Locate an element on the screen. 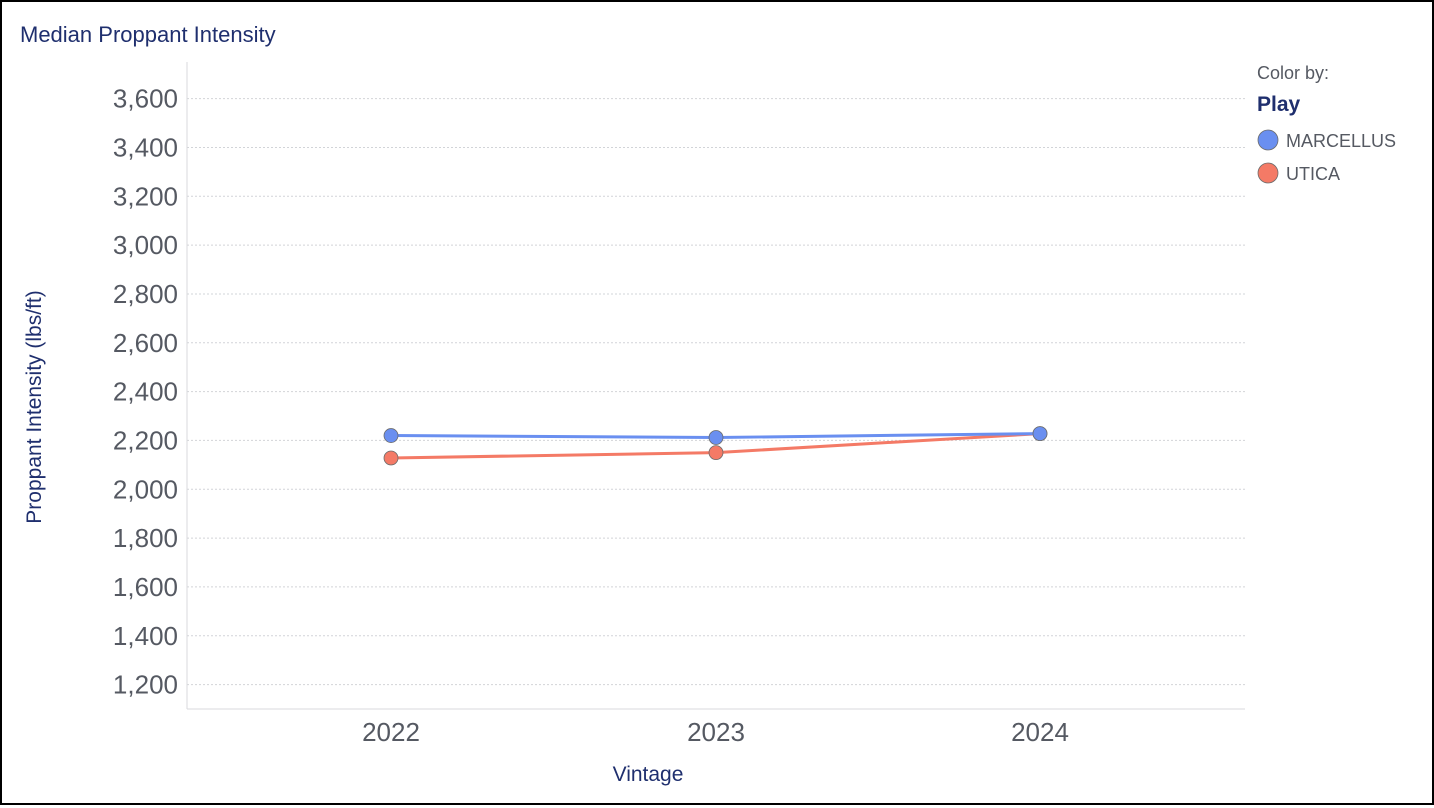  y-tick-label: 3,600 is located at coordinates (145, 99).